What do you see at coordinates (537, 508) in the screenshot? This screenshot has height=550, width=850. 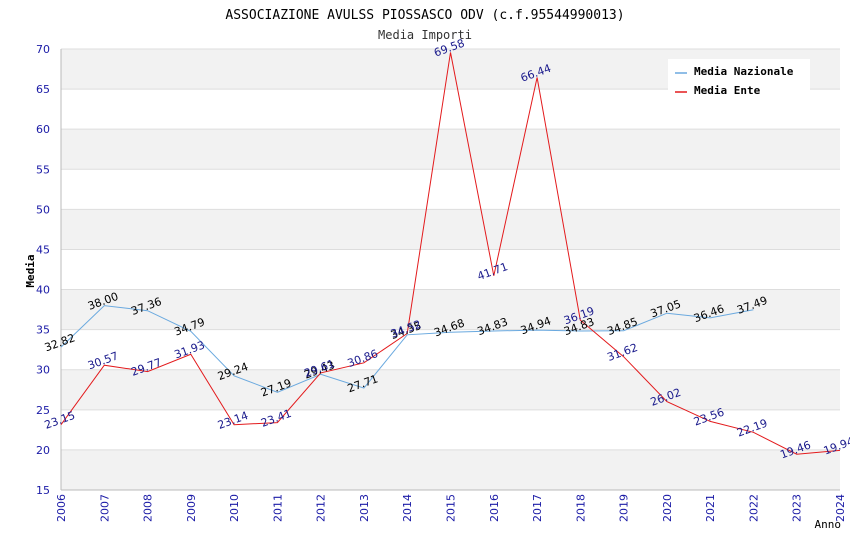 I see `x-tick-2017: 2017` at bounding box center [537, 508].